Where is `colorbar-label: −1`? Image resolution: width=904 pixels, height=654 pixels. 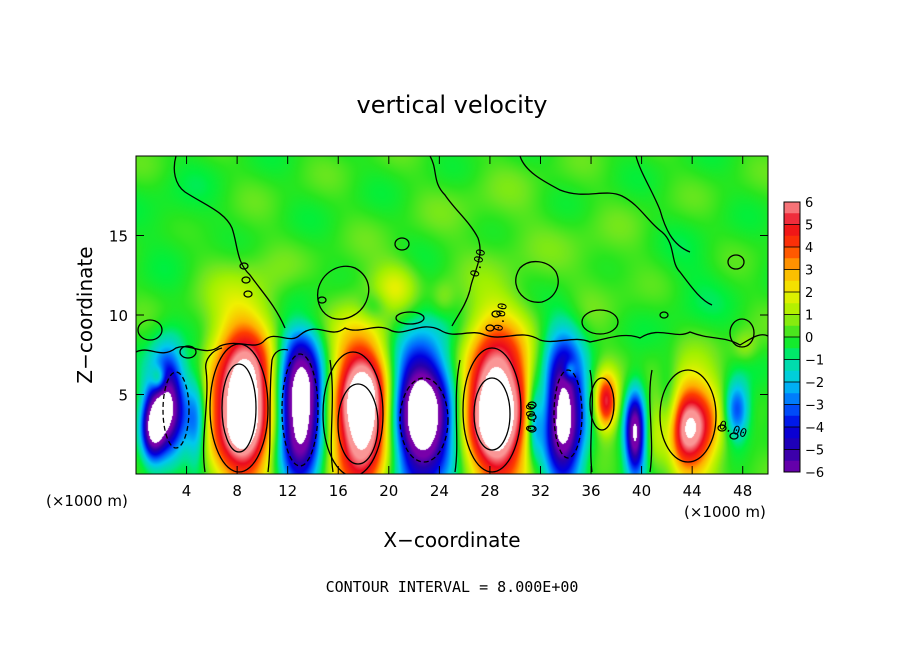
colorbar-label: −1 is located at coordinates (814, 361).